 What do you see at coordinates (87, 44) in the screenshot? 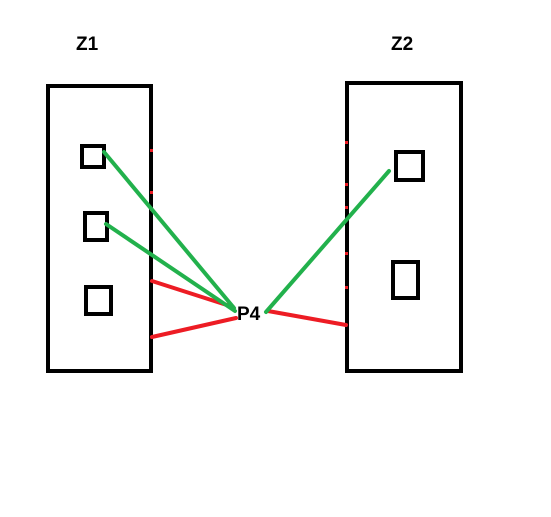
I see `zone-z1-label: Z1` at bounding box center [87, 44].